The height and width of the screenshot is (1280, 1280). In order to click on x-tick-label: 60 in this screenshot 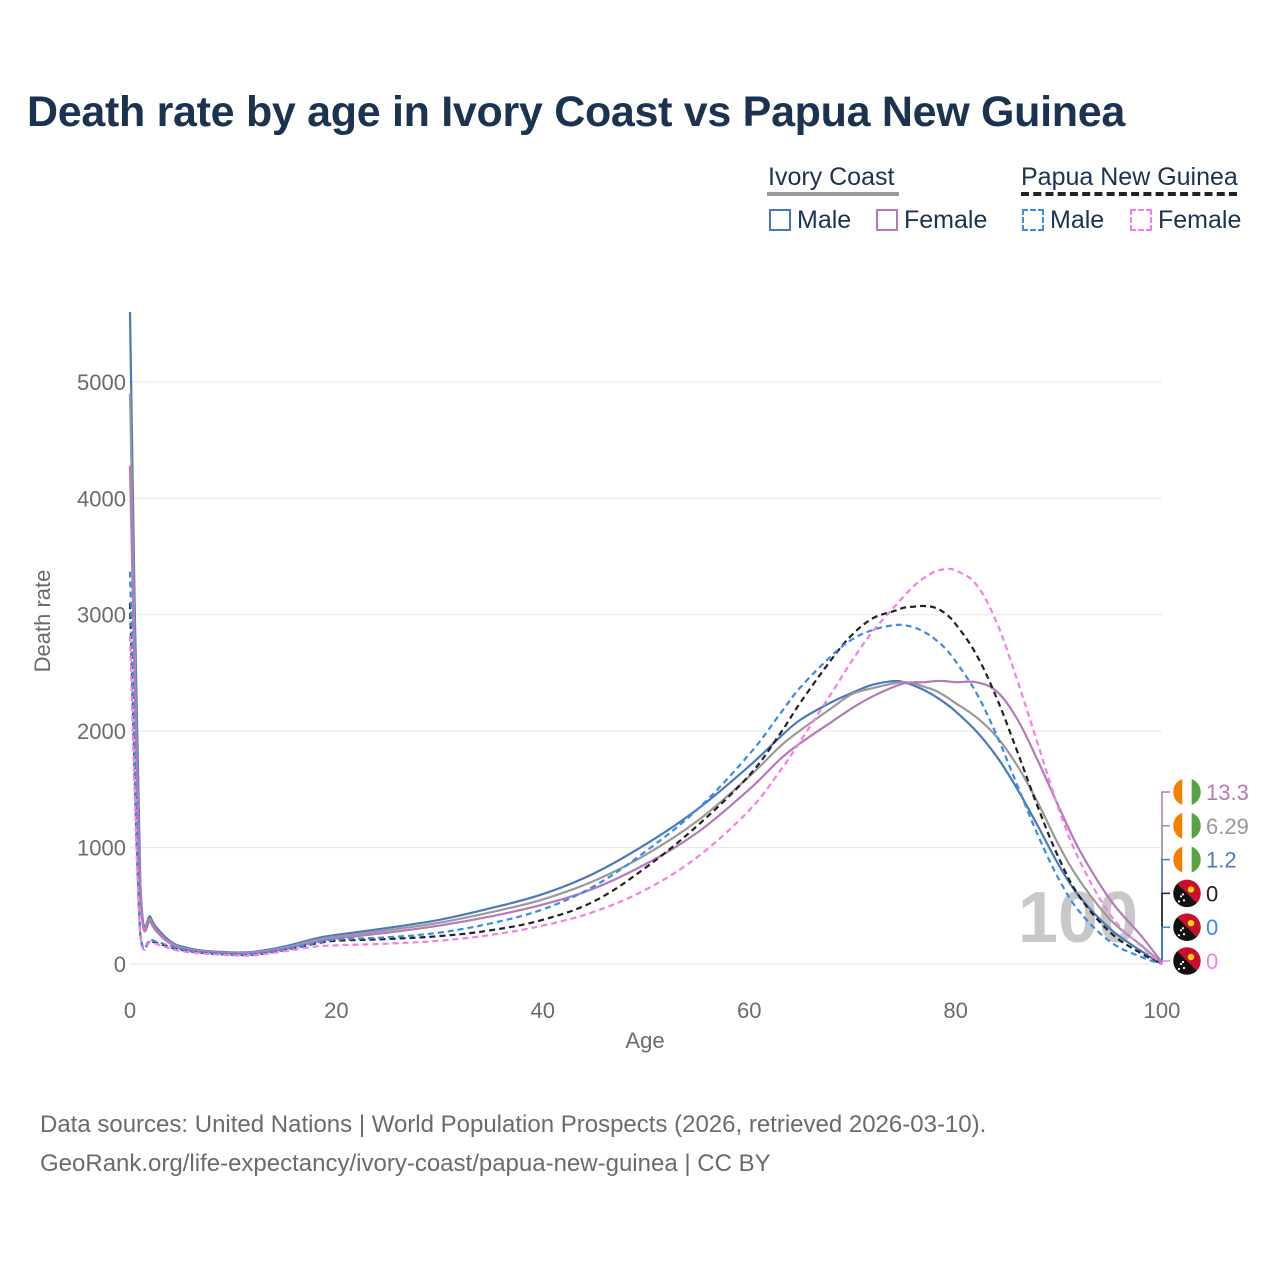, I will do `click(749, 1010)`.